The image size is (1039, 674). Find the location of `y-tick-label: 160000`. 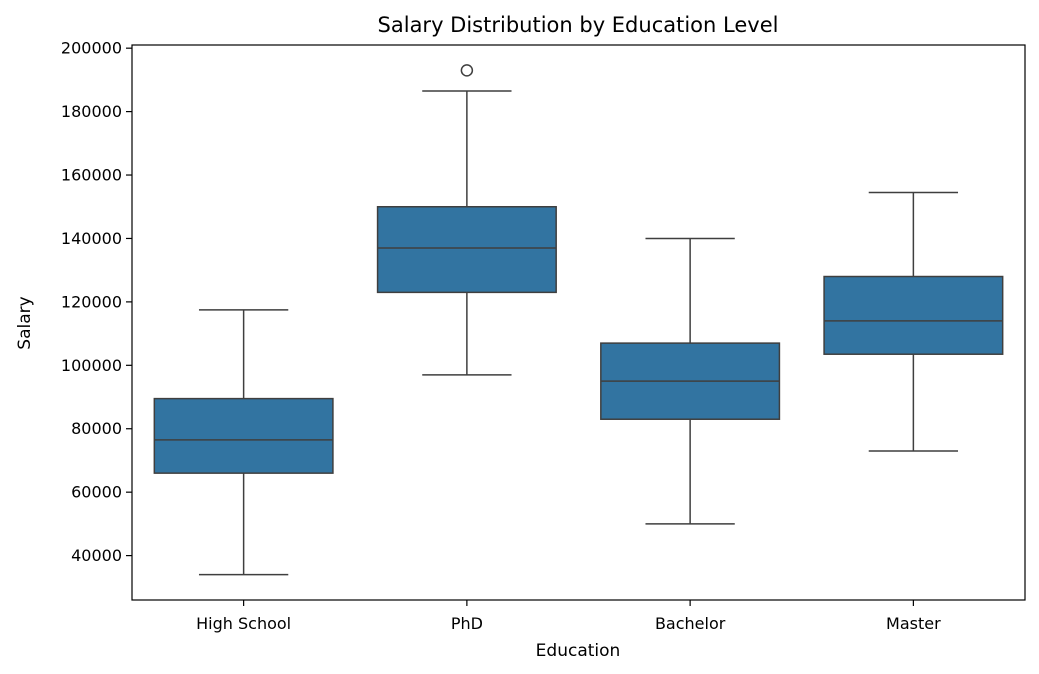

y-tick-label: 160000 is located at coordinates (91, 175).